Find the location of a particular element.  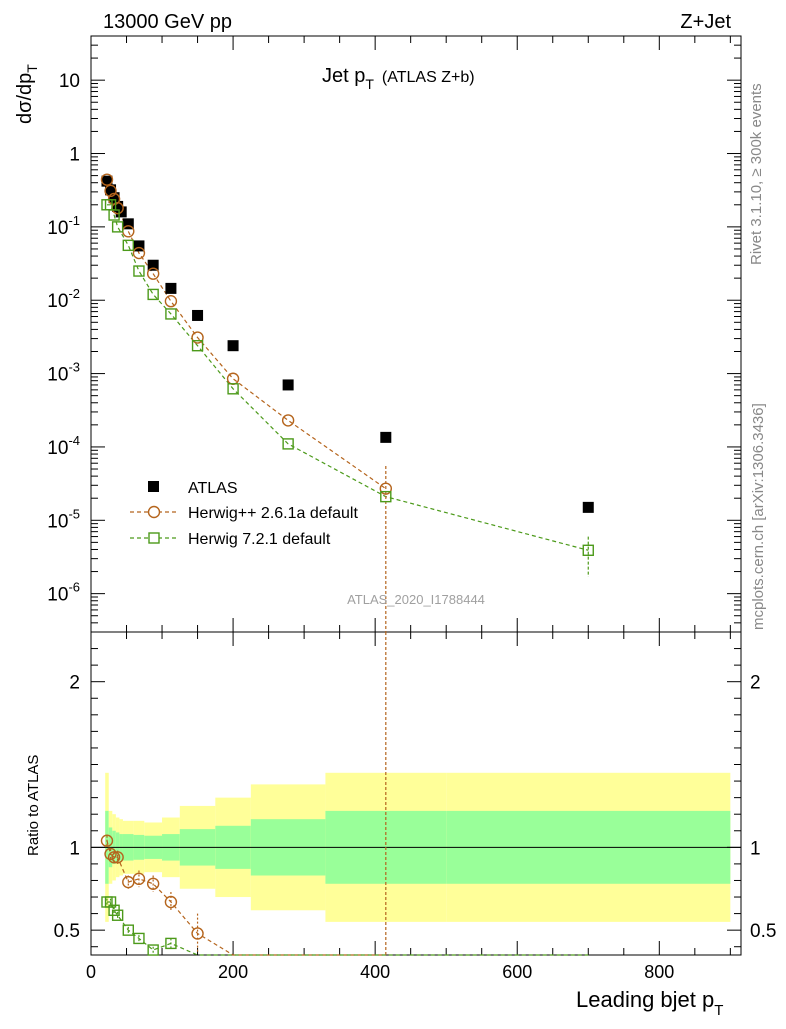

plot-title-extra: (ATLAS Z+b) is located at coordinates (428, 77).